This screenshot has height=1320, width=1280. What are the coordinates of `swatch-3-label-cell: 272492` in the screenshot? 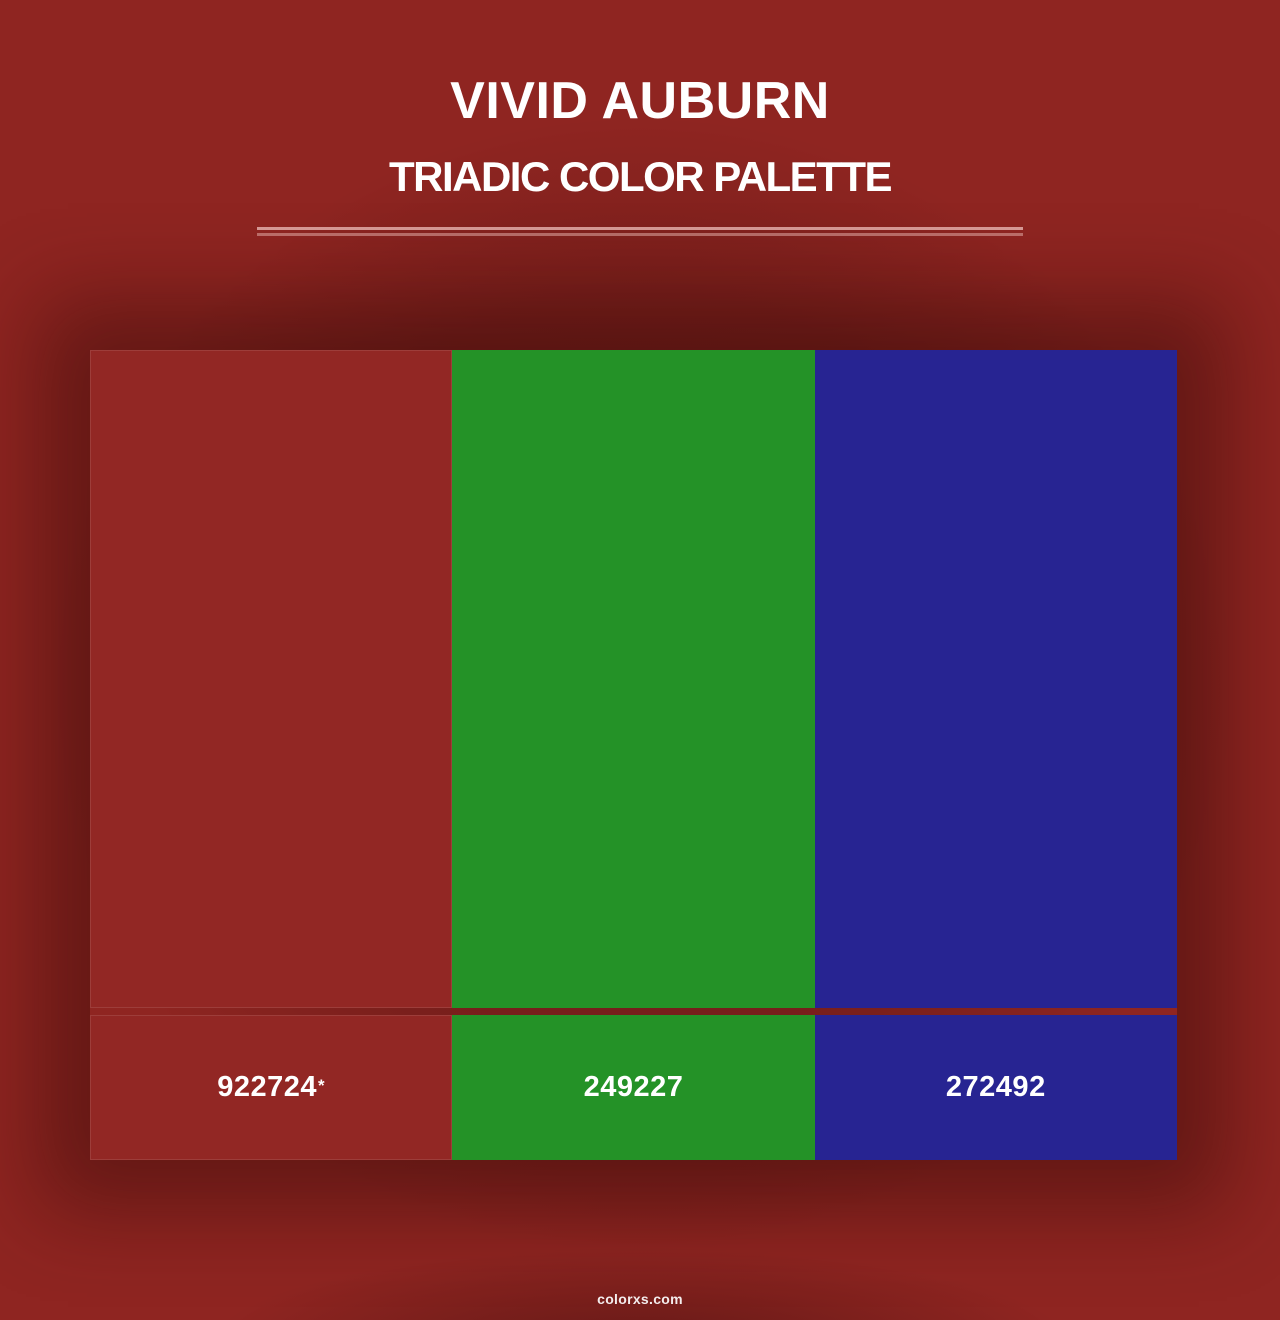 It's located at (995, 1087).